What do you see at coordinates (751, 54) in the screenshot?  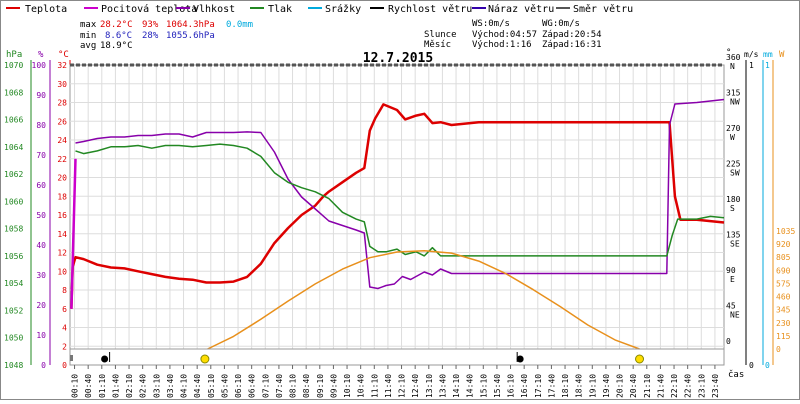 I see `unit-ms: m/s` at bounding box center [751, 54].